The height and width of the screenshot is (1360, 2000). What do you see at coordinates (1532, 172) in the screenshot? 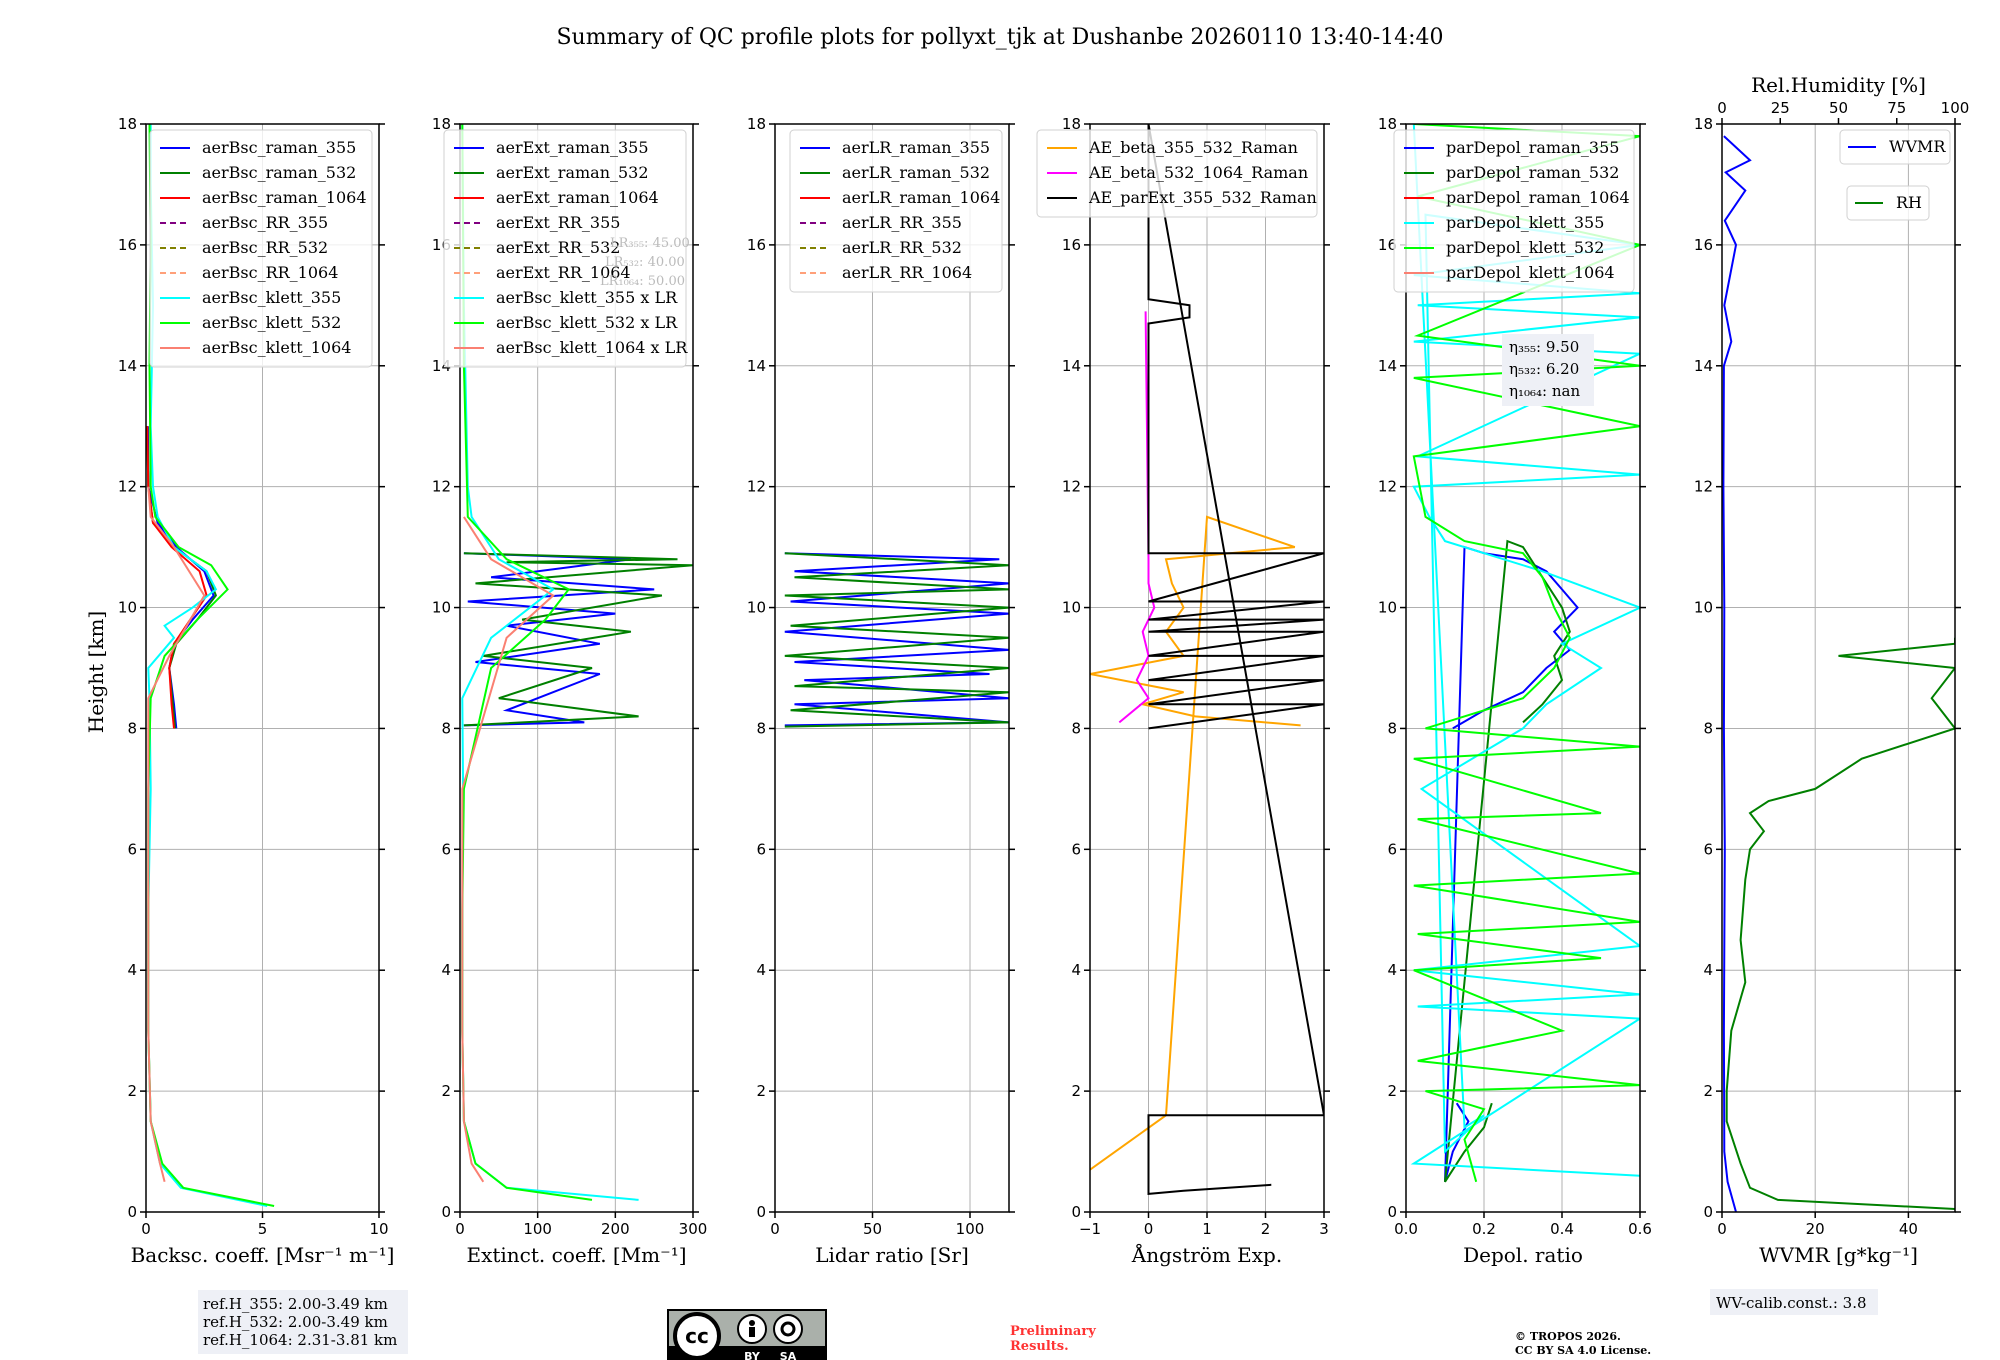
I see `legend-entry: parDepol_raman_532` at bounding box center [1532, 172].